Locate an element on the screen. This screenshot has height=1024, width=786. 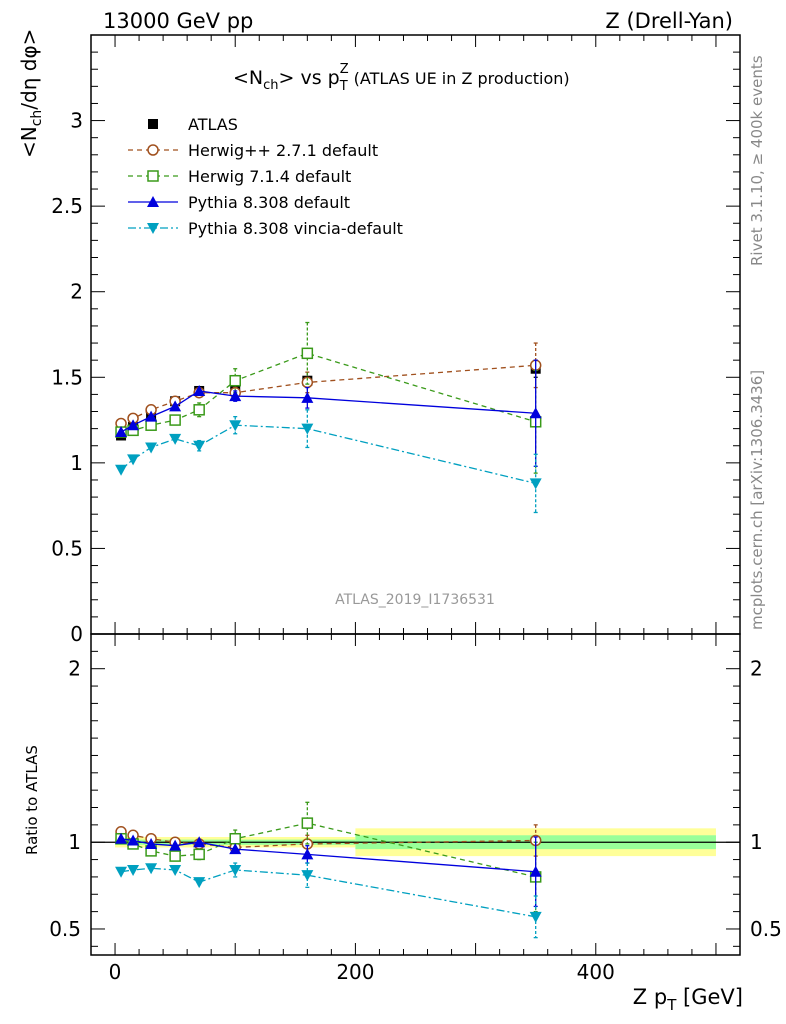
xlabel-part-2: [GeV] is located at coordinates (709, 997).